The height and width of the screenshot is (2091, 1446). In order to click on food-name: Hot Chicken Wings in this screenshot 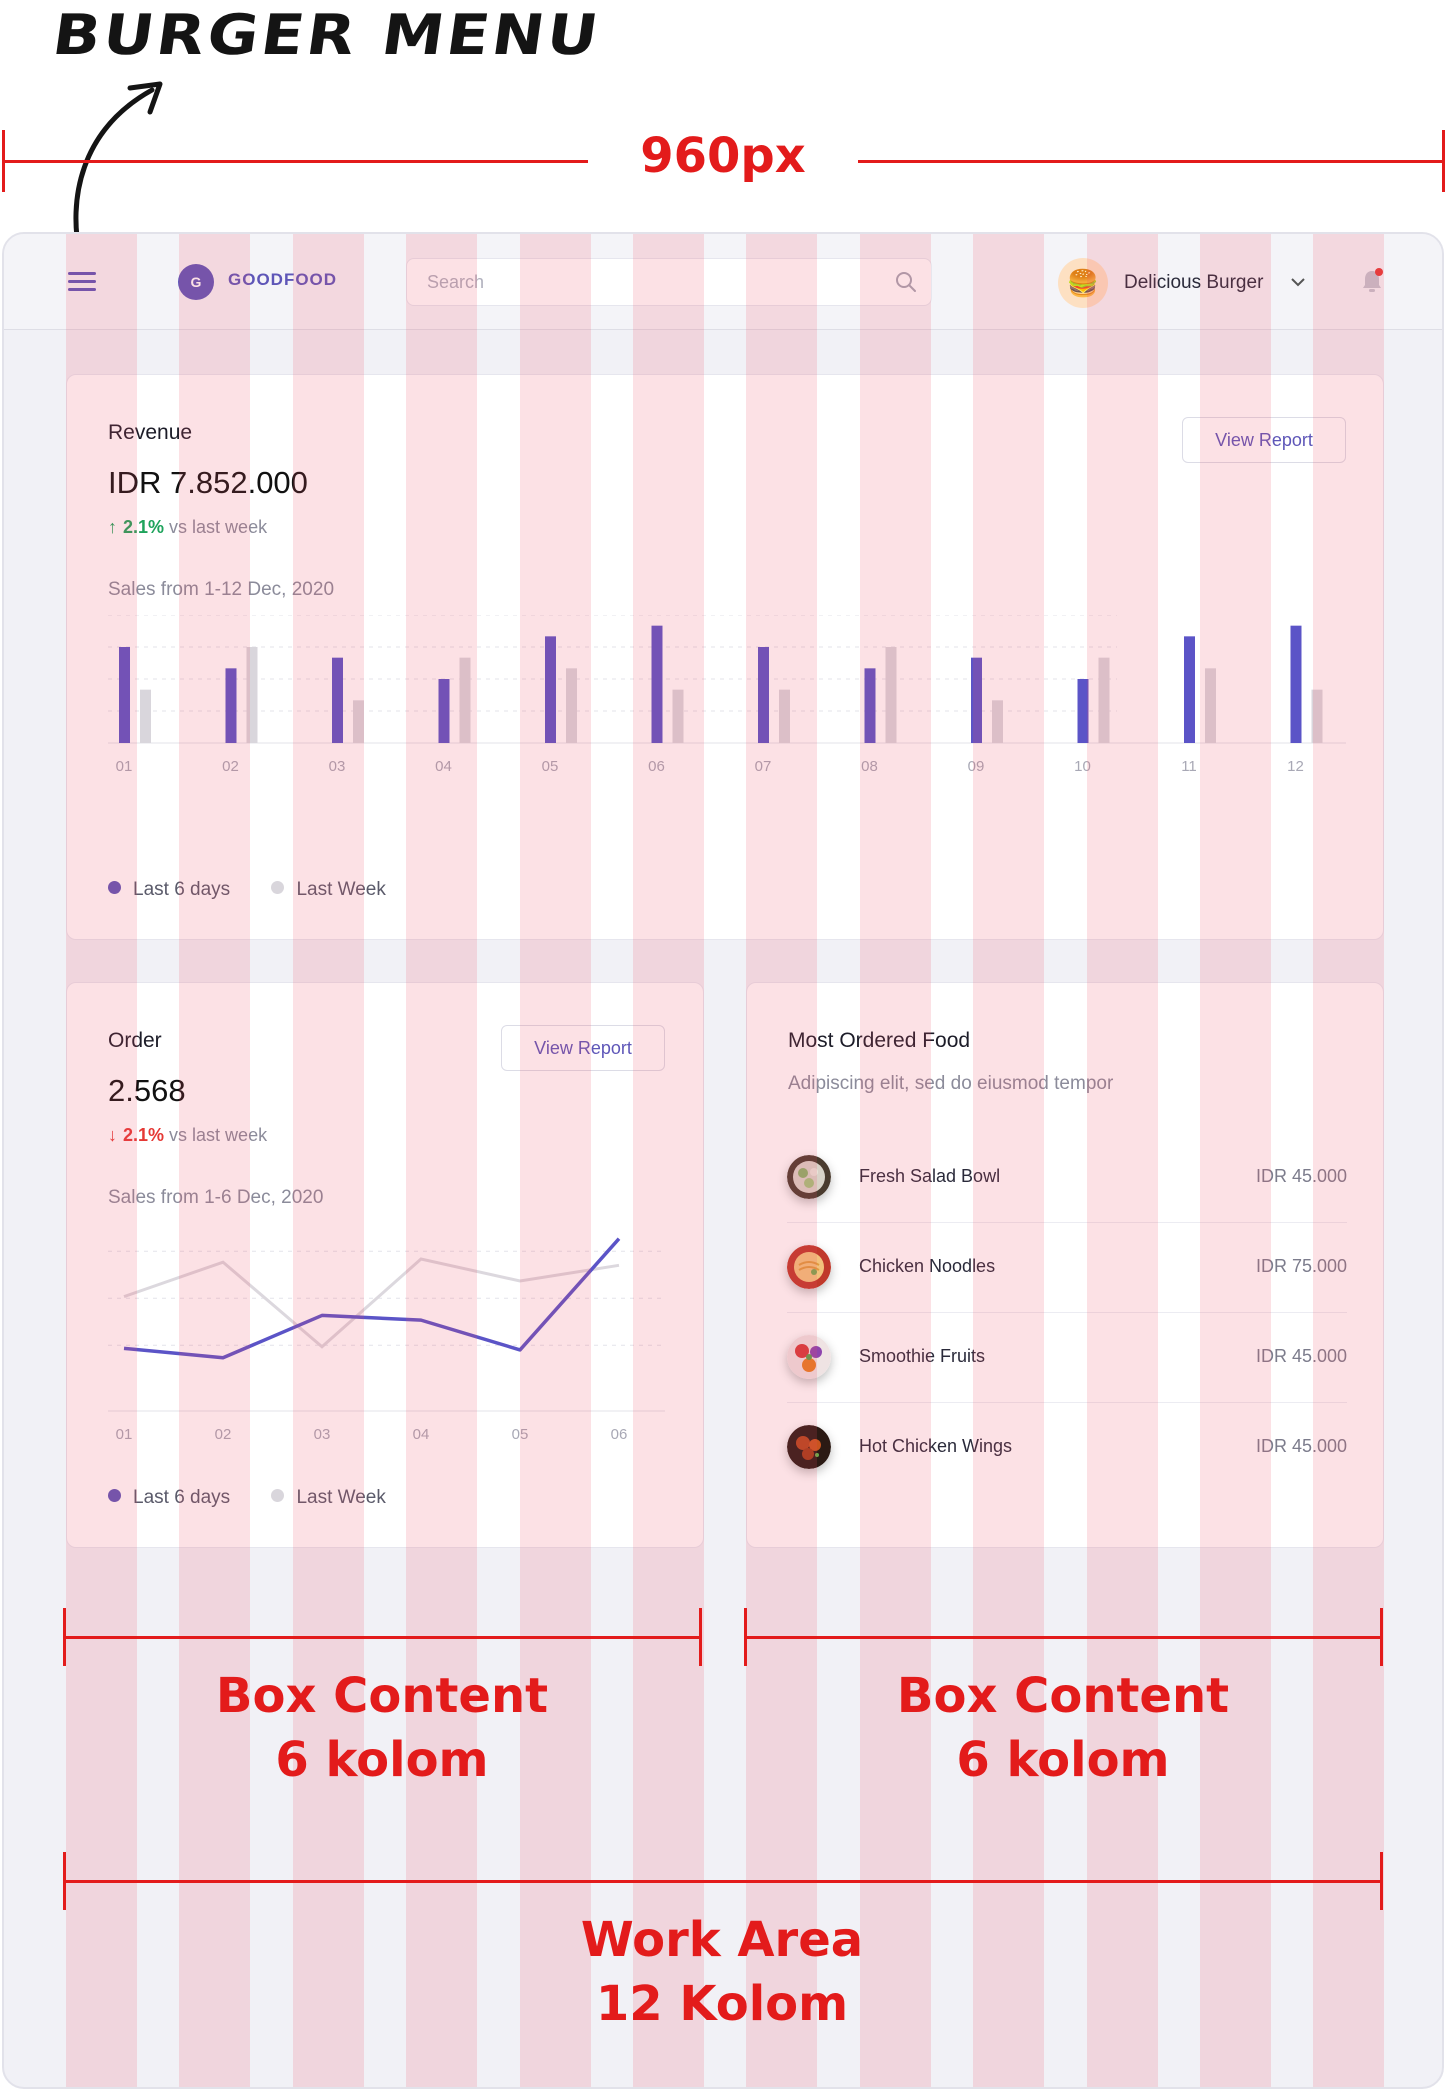, I will do `click(936, 1446)`.